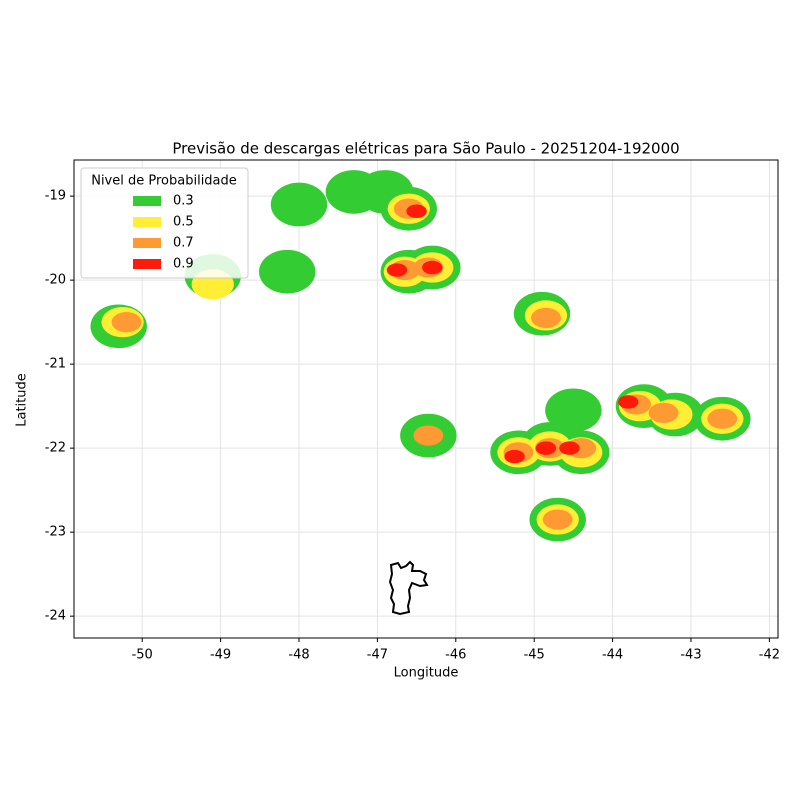 The width and height of the screenshot is (800, 804). Describe the element at coordinates (22, 400) in the screenshot. I see `y-axis-label: Latitude` at that location.